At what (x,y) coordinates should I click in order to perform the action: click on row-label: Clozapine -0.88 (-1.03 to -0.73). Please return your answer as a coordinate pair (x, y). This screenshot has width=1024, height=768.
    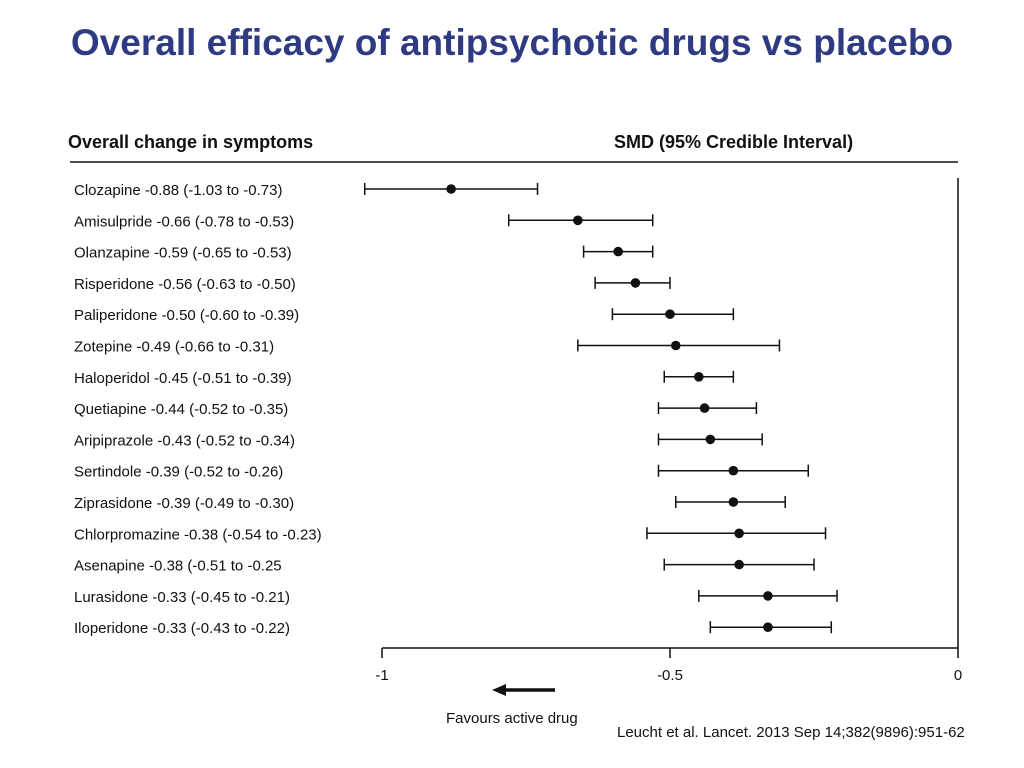
    Looking at the image, I should click on (178, 190).